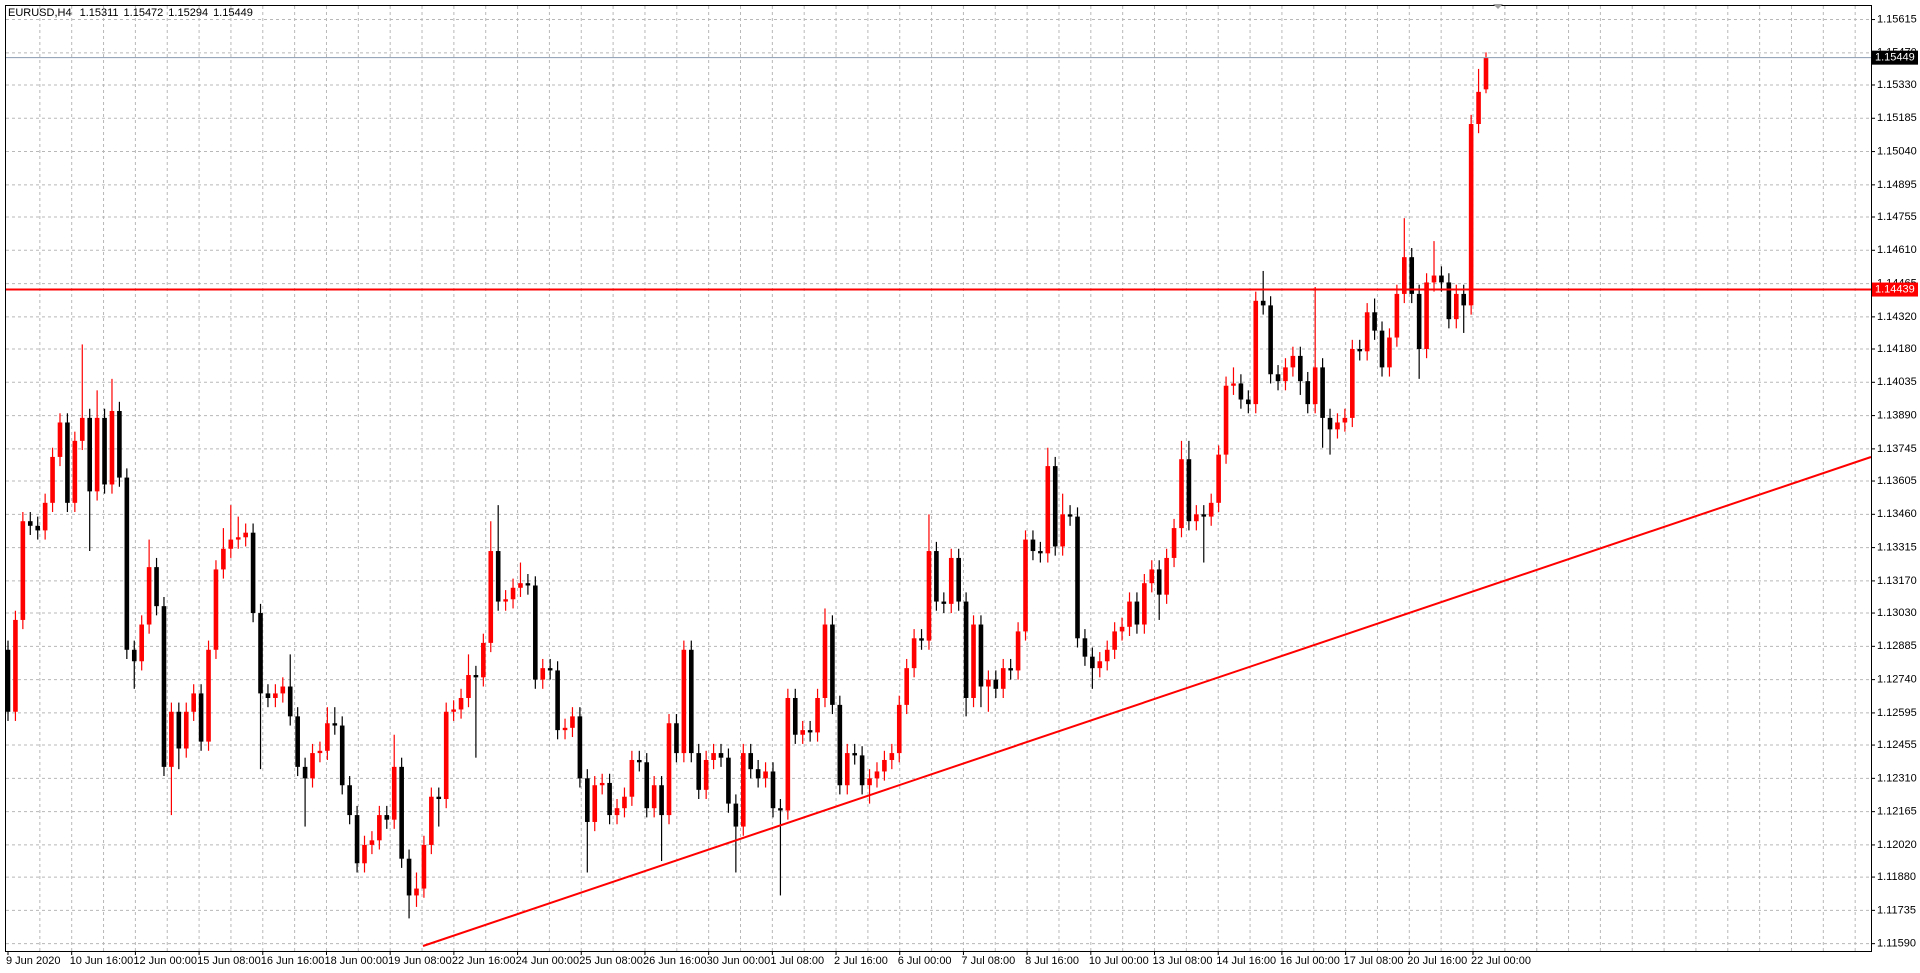 Image resolution: width=1920 pixels, height=973 pixels. Describe the element at coordinates (165, 961) in the screenshot. I see `x-tick-label: 12 Jun 00:00` at that location.